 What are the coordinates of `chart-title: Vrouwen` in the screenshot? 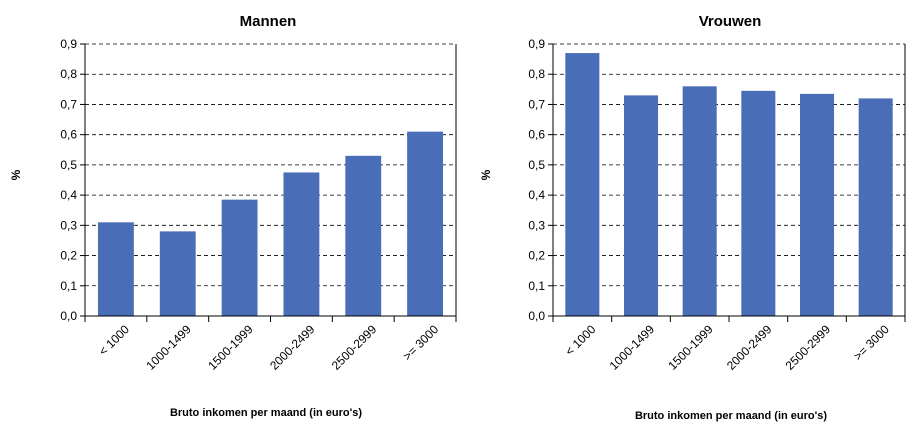 It's located at (730, 21).